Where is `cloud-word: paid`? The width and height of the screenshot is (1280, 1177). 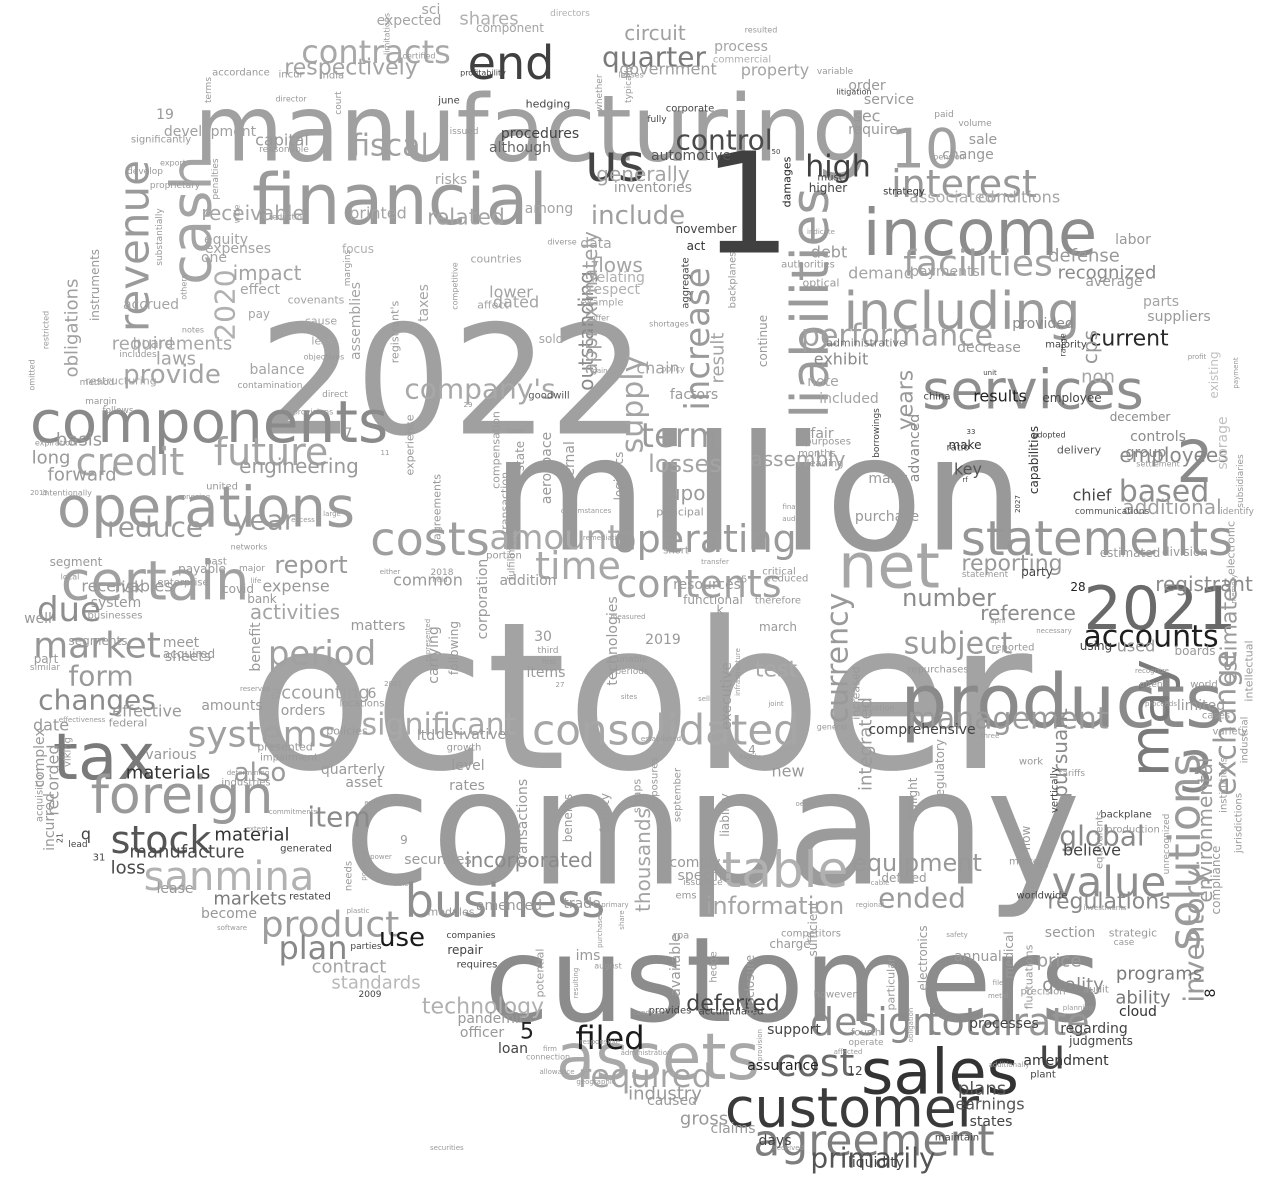 cloud-word: paid is located at coordinates (943, 115).